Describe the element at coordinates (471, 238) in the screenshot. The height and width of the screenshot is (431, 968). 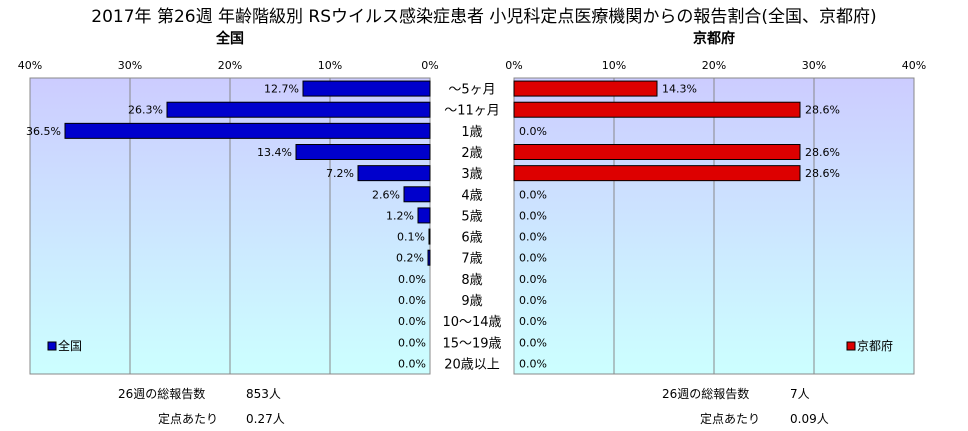
I see `category-label: 6歳` at that location.